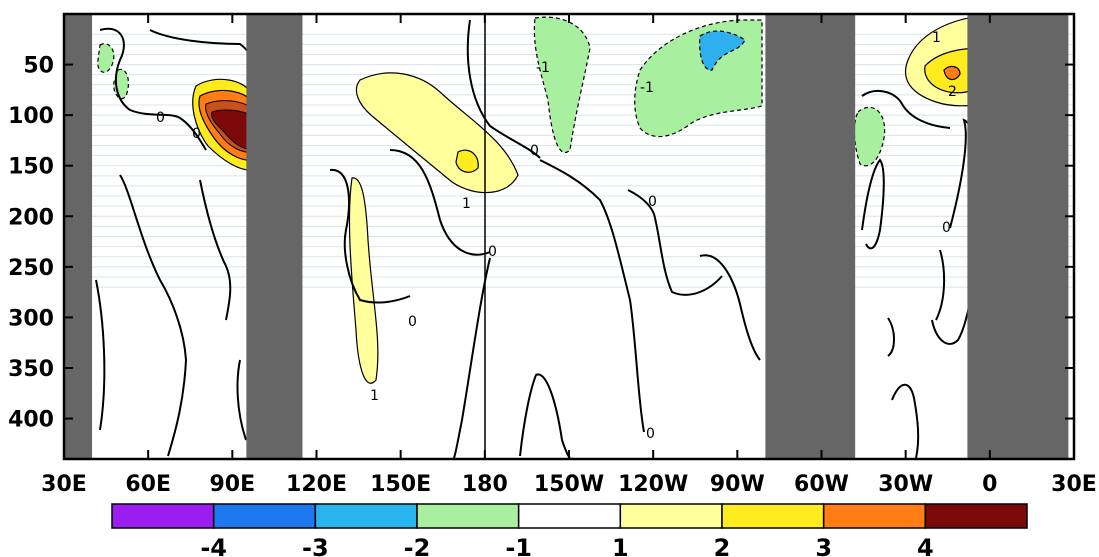 This screenshot has height=557, width=1099. Describe the element at coordinates (315, 545) in the screenshot. I see `colorbar-label: -3` at that location.